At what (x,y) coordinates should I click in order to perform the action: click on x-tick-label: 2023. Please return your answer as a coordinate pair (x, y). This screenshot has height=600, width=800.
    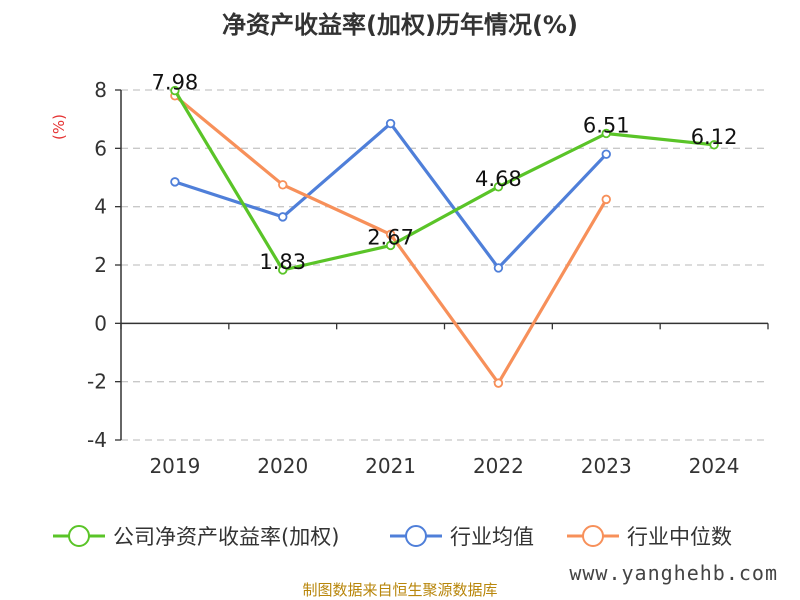
    Looking at the image, I should click on (606, 466).